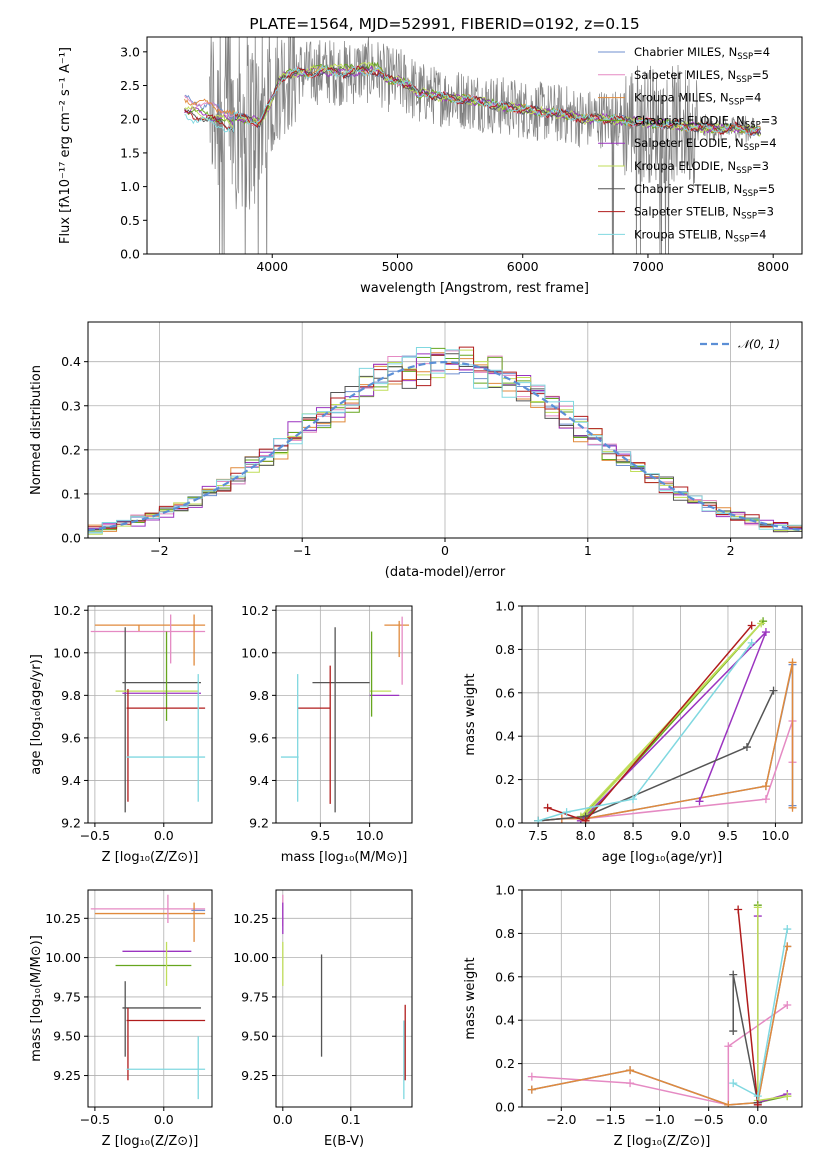 The width and height of the screenshot is (819, 1170). Describe the element at coordinates (700, 235) in the screenshot. I see `legend-entry: Kroupa STELIB, NSSP=4` at that location.